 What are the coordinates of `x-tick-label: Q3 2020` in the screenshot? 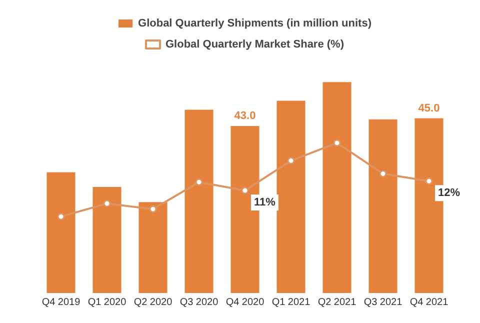 It's located at (199, 302).